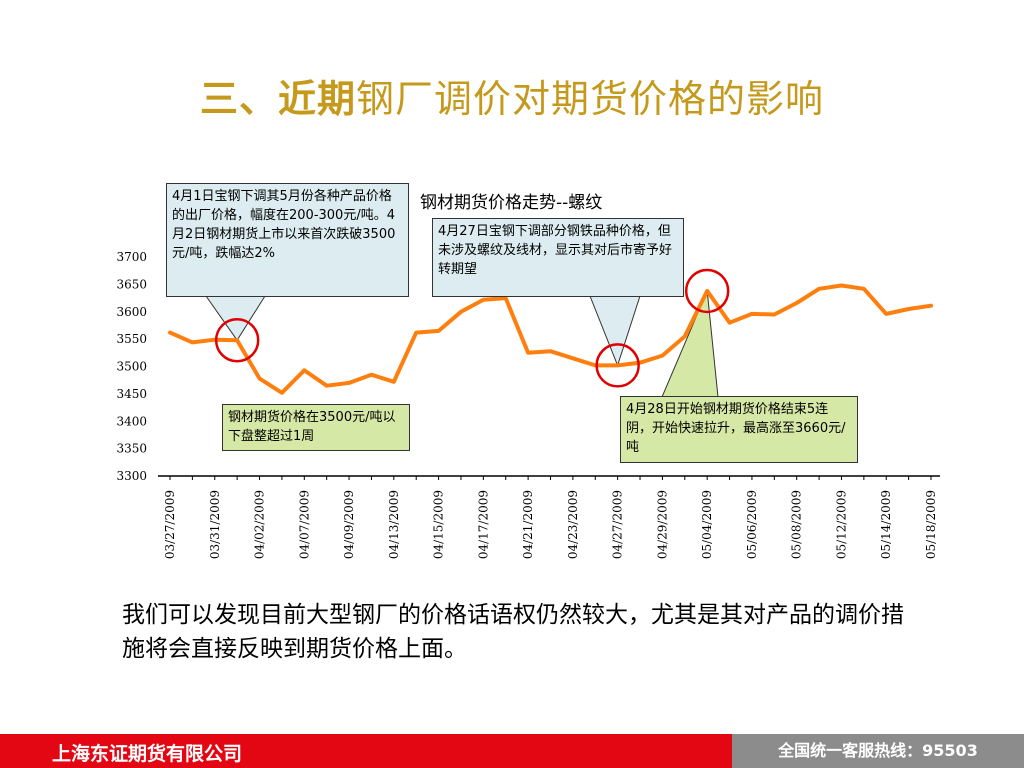  I want to click on x-tick-label: 04/09/2009, so click(349, 524).